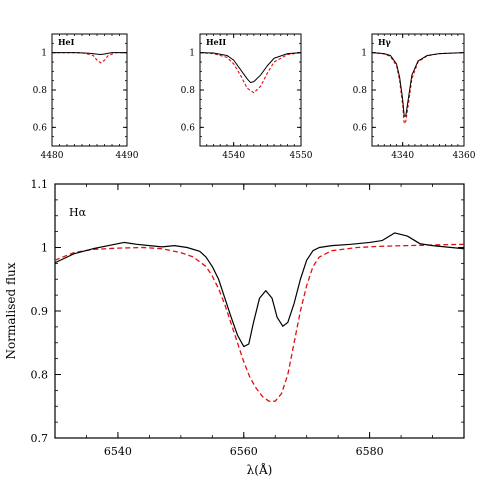 The image size is (491, 491). I want to click on heii-plot-frame, so click(250, 90).